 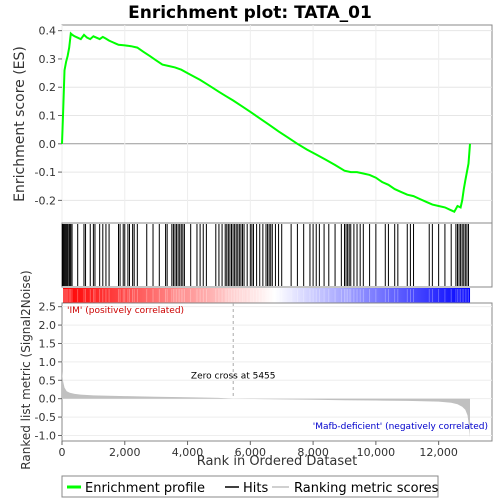 I want to click on metric-y-tick-label: 2.0, so click(x=48, y=325).